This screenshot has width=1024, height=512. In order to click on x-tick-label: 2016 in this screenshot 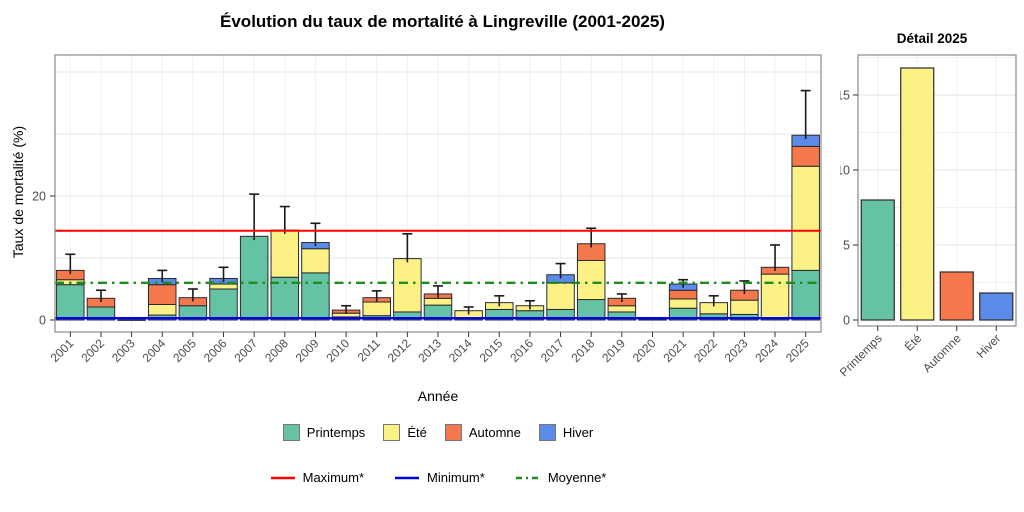, I will do `click(521, 350)`.